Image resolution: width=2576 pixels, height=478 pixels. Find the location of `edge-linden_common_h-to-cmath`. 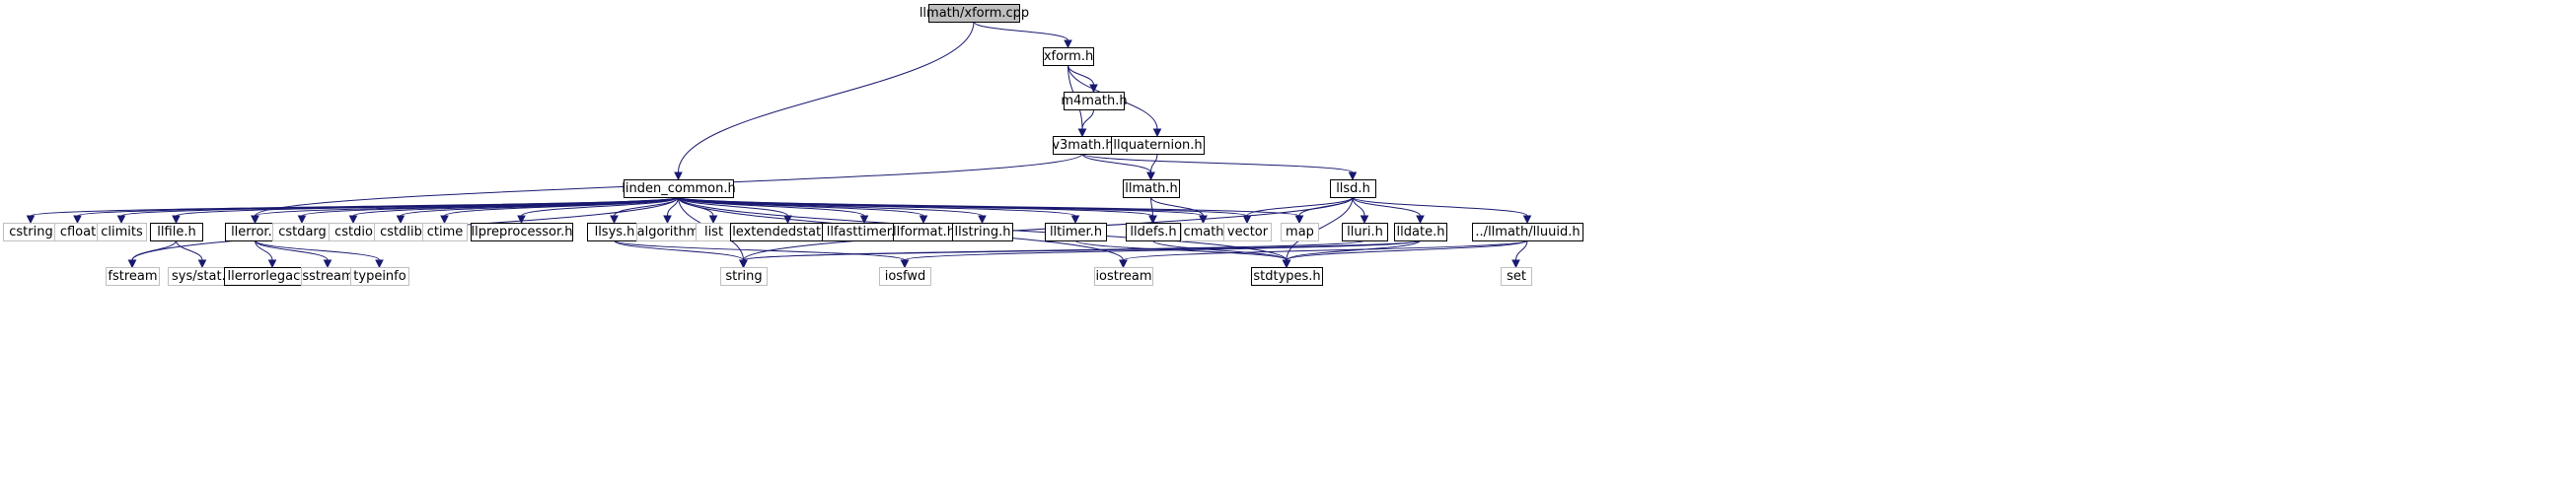

edge-linden_common_h-to-cmath is located at coordinates (943, 210).